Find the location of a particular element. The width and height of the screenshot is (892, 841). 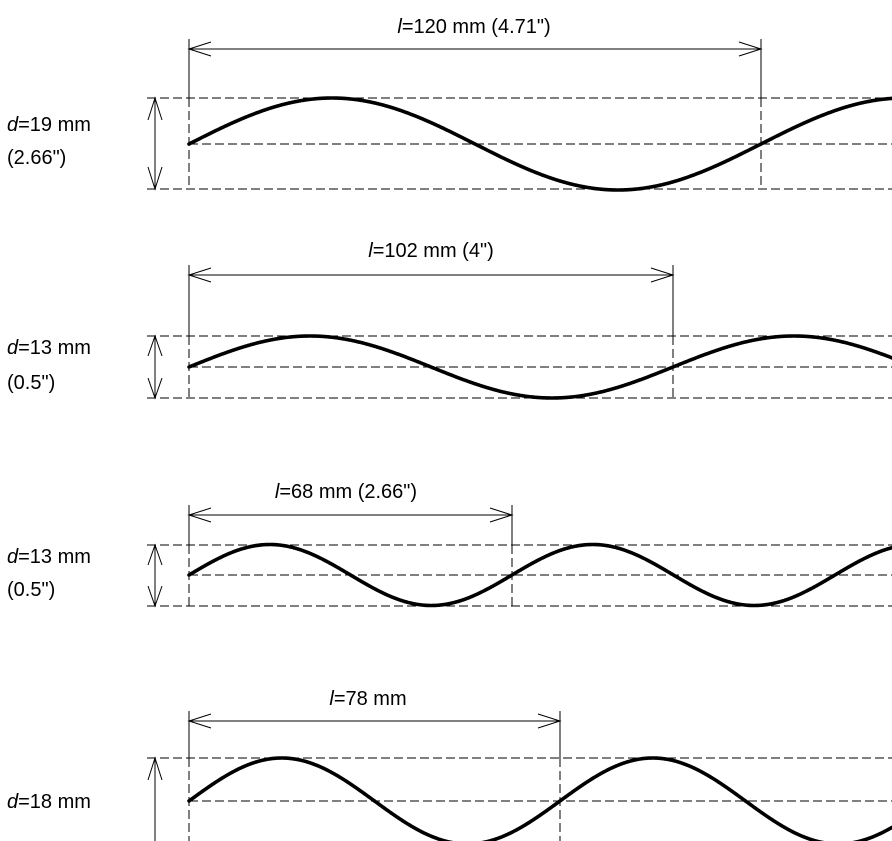

panel-1-depth-label-inches: (2.66") is located at coordinates (36, 158).